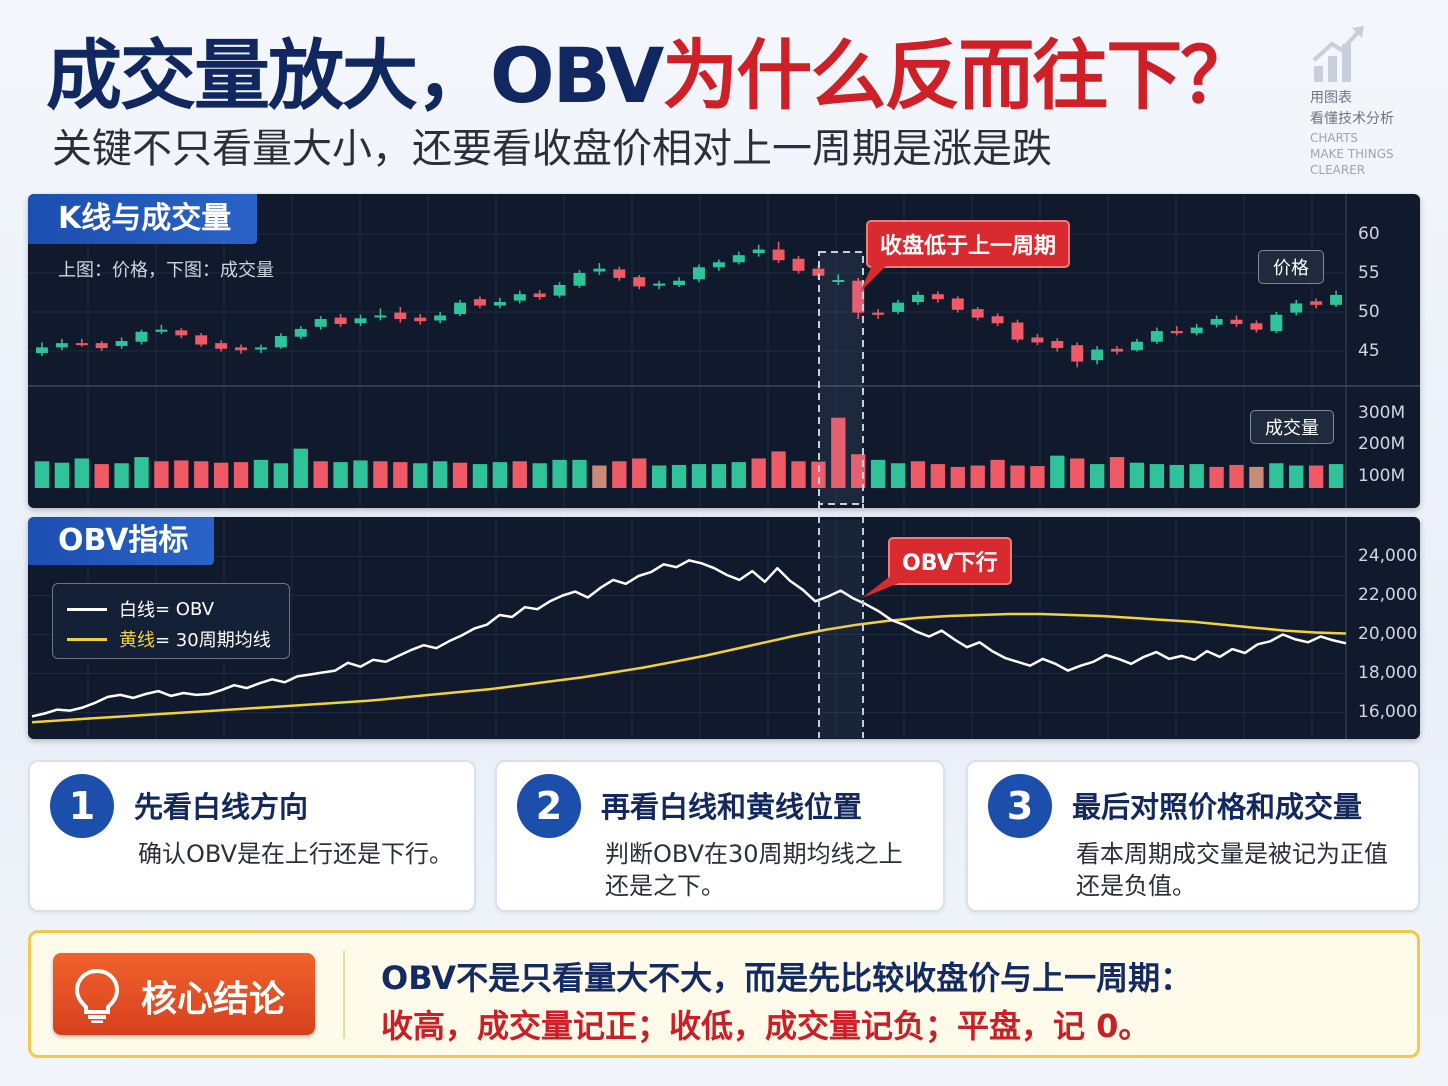 This screenshot has height=1086, width=1448. I want to click on title-part1: 成交量放大，OBV, so click(355, 75).